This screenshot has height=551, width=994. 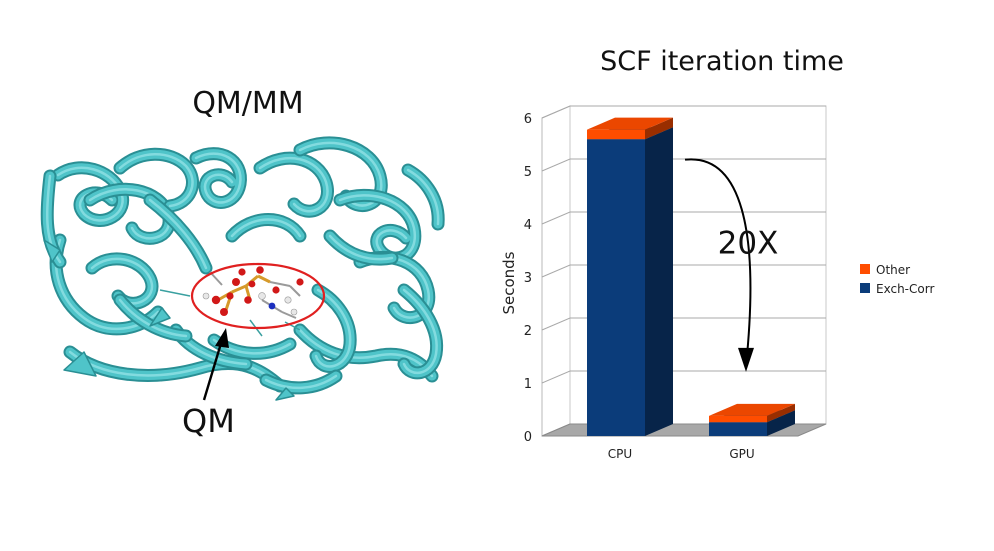 I want to click on bar-gpu-other, so click(x=752, y=413).